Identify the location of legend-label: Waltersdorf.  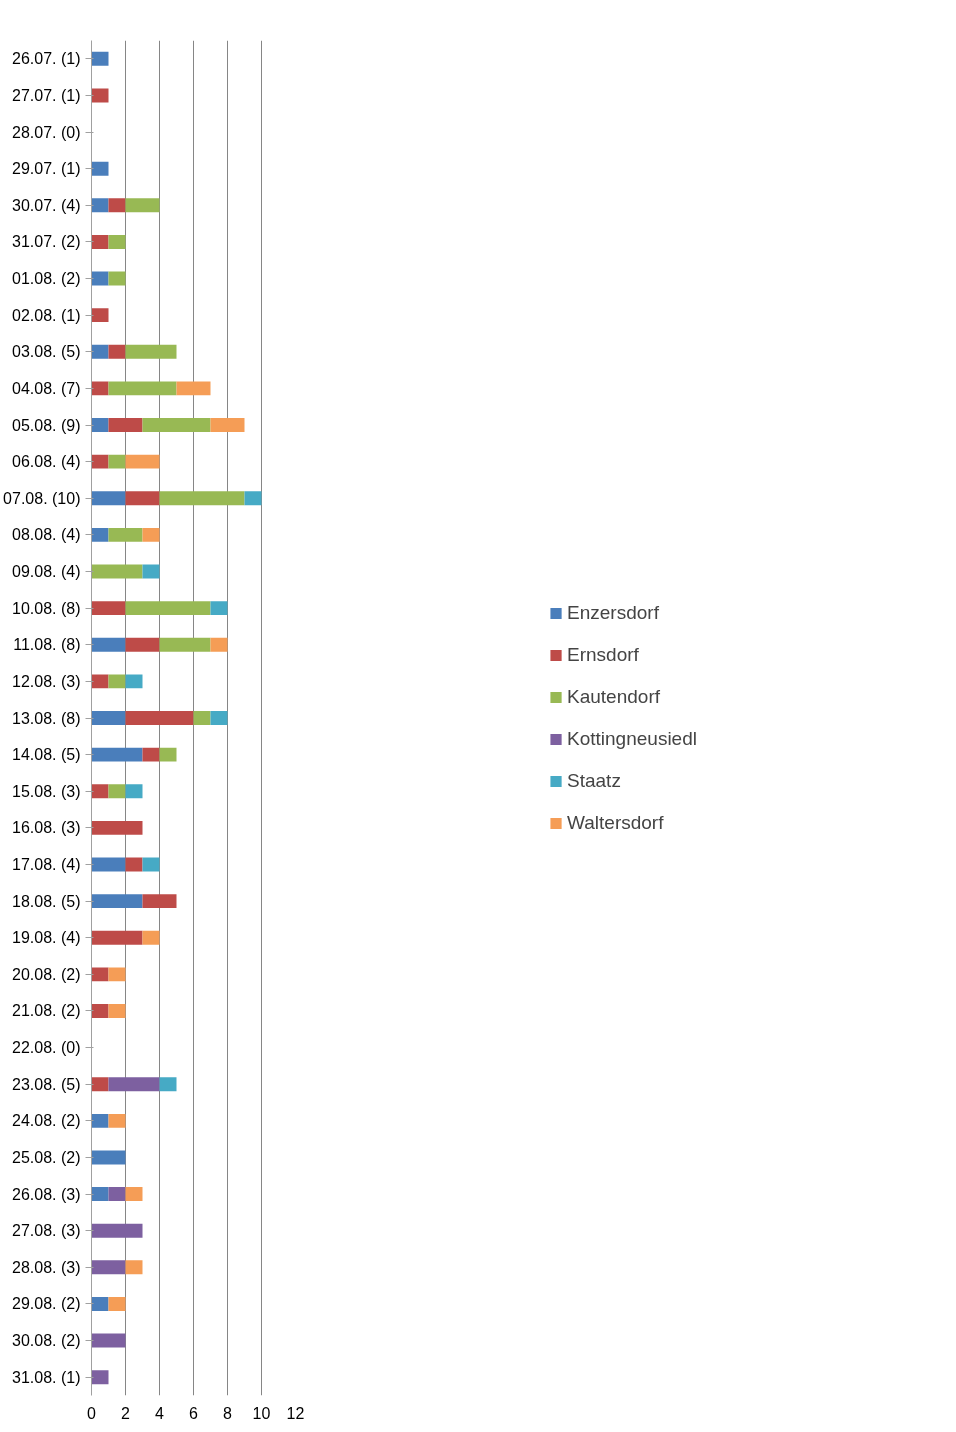
(615, 822).